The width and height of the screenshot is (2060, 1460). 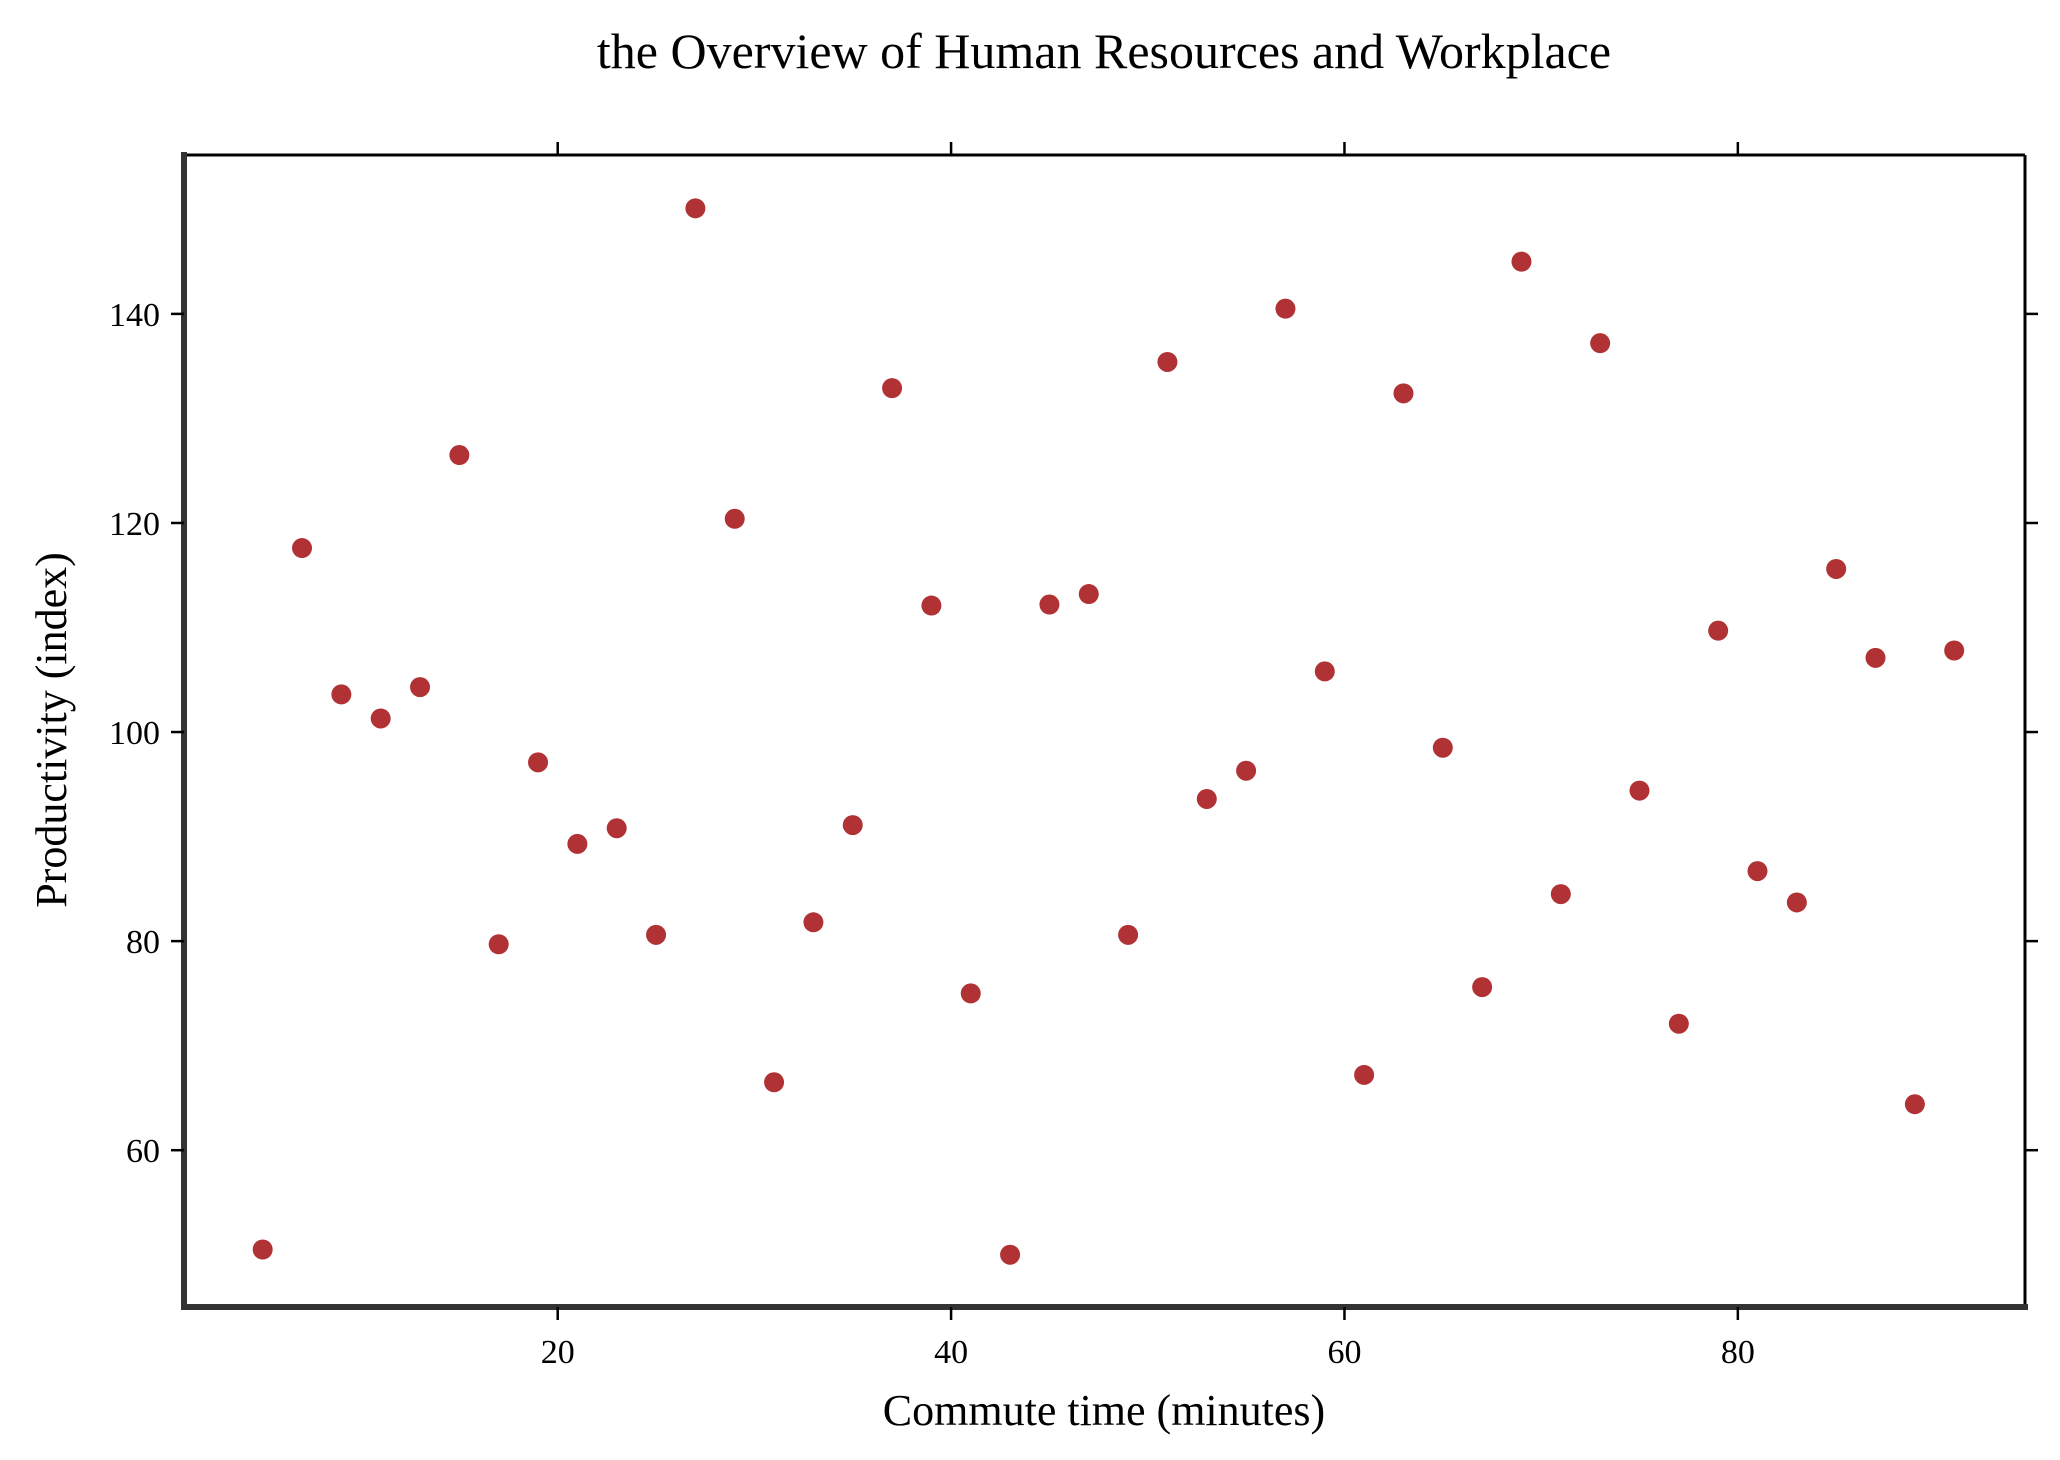 I want to click on x-axis-label: Commute time (minutes), so click(x=1104, y=1410).